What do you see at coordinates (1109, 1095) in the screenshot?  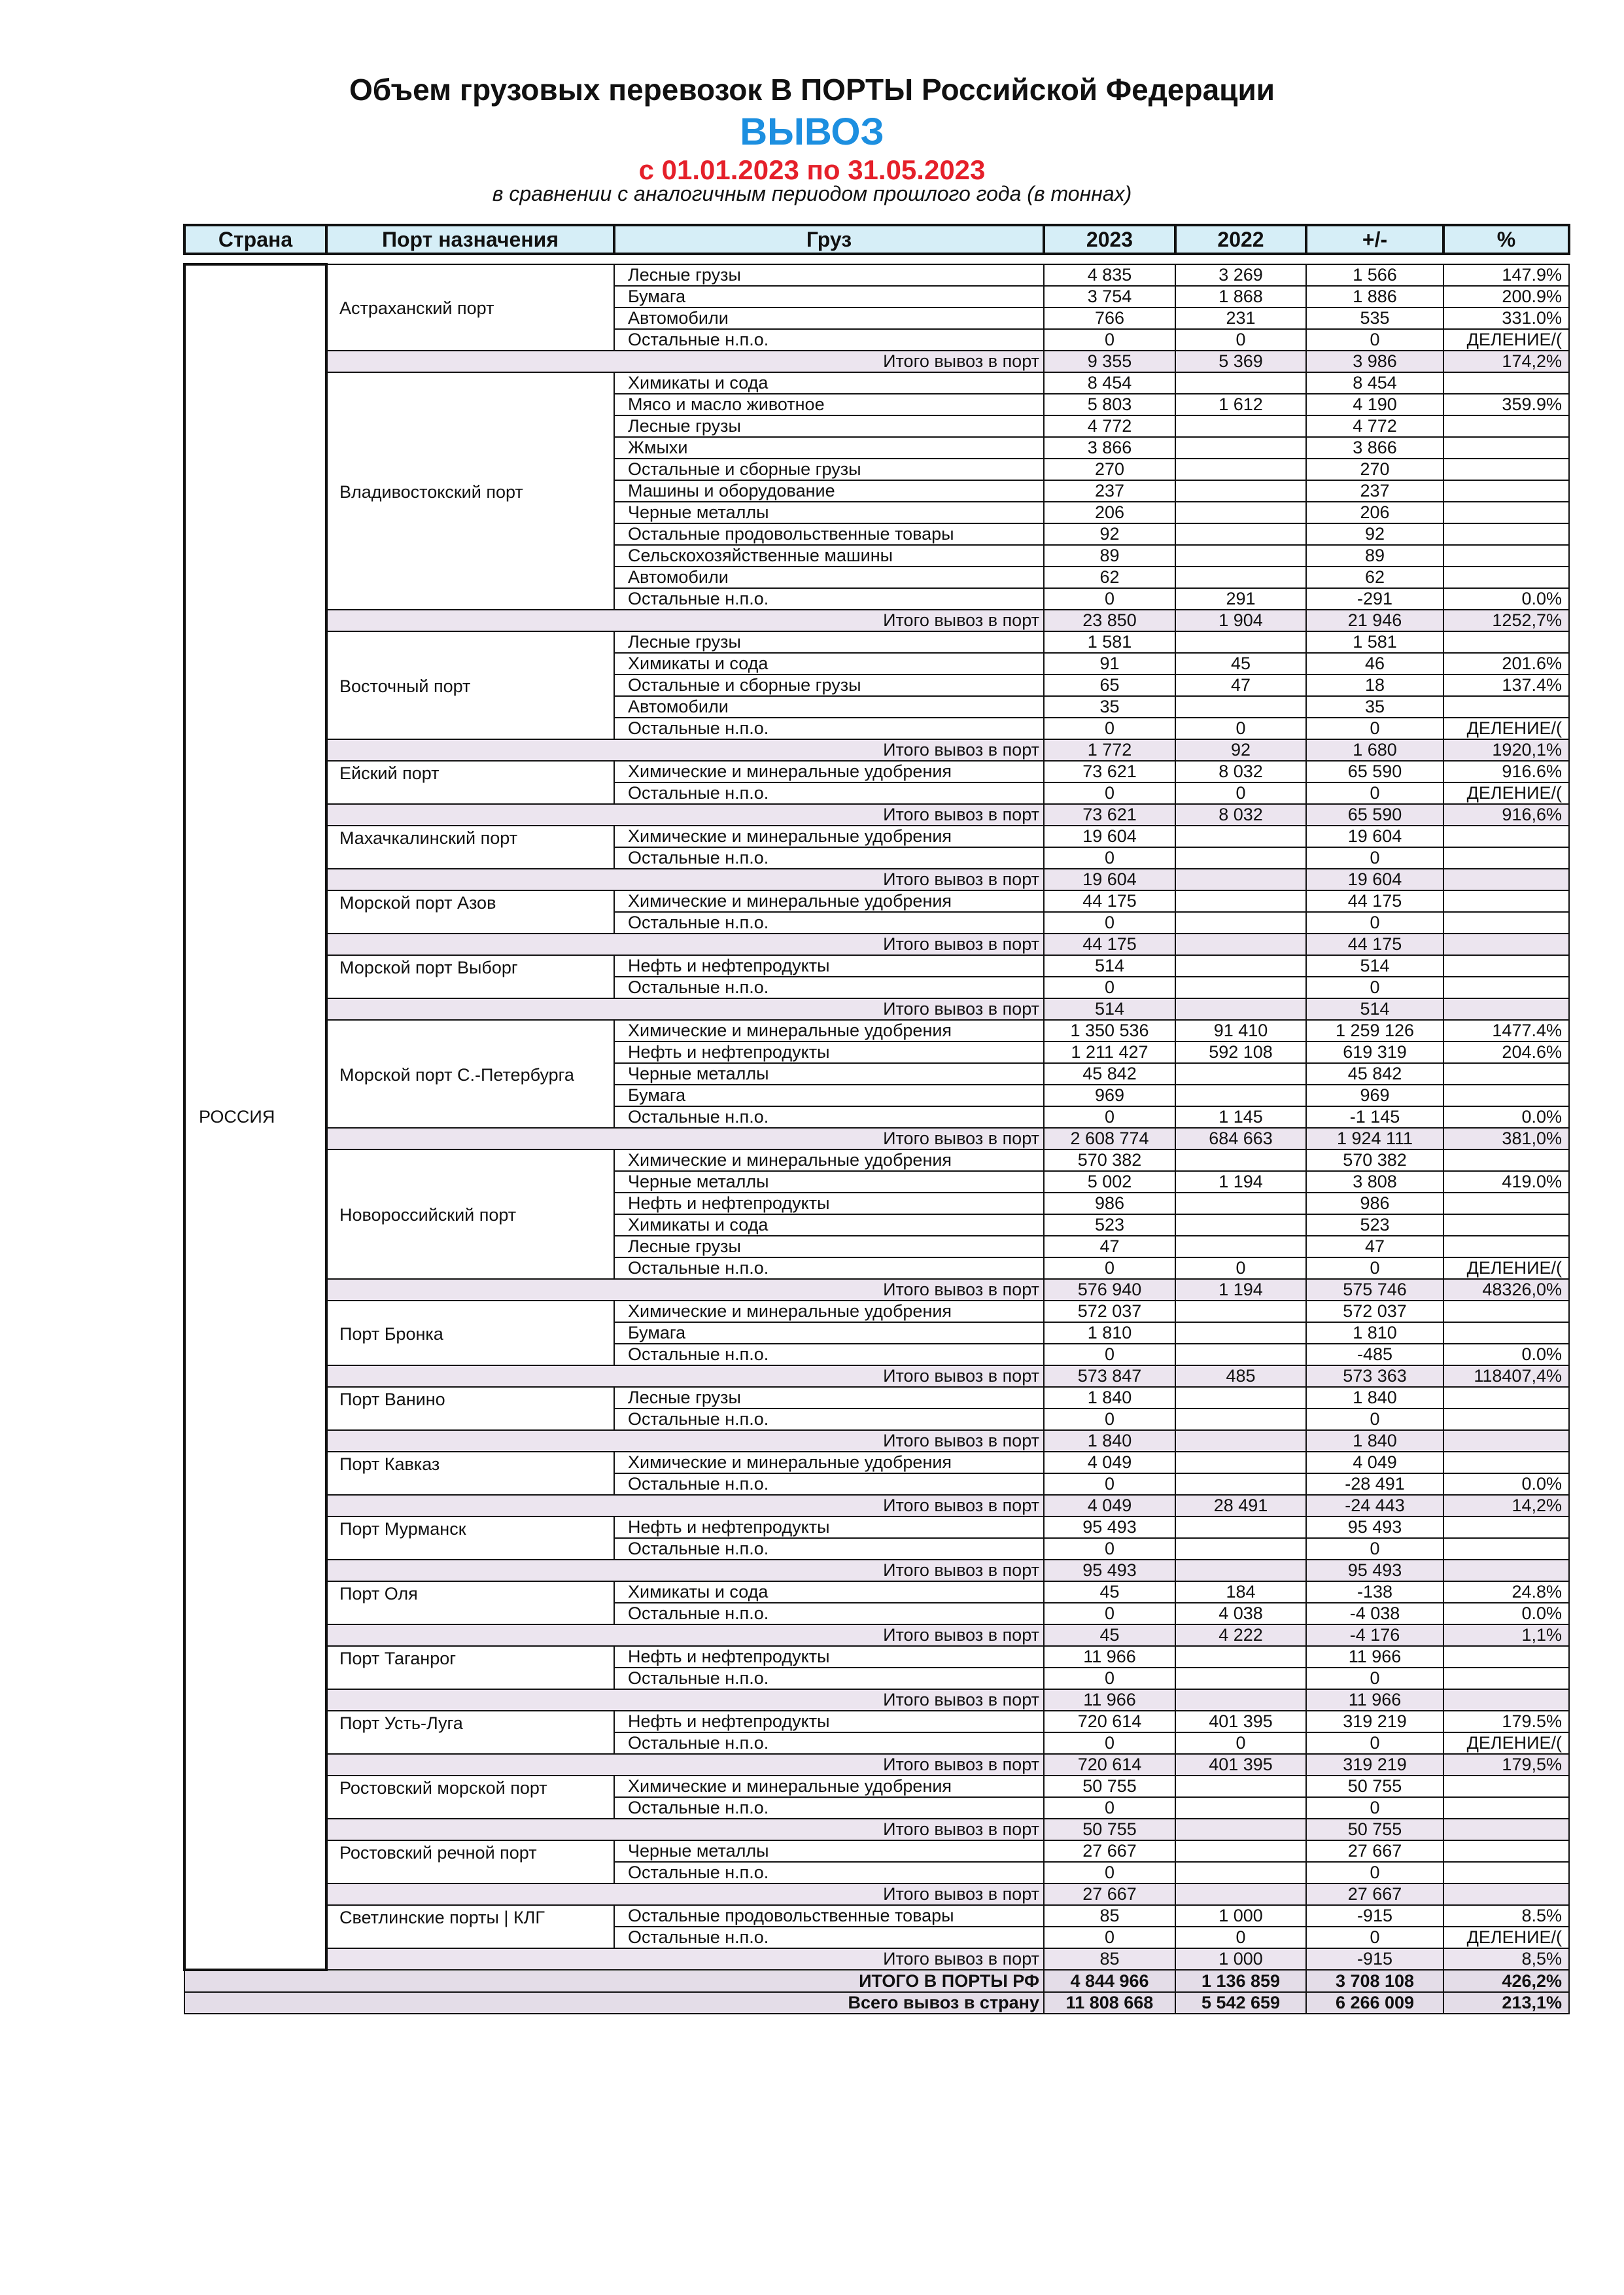 I see `value-2023: 969` at bounding box center [1109, 1095].